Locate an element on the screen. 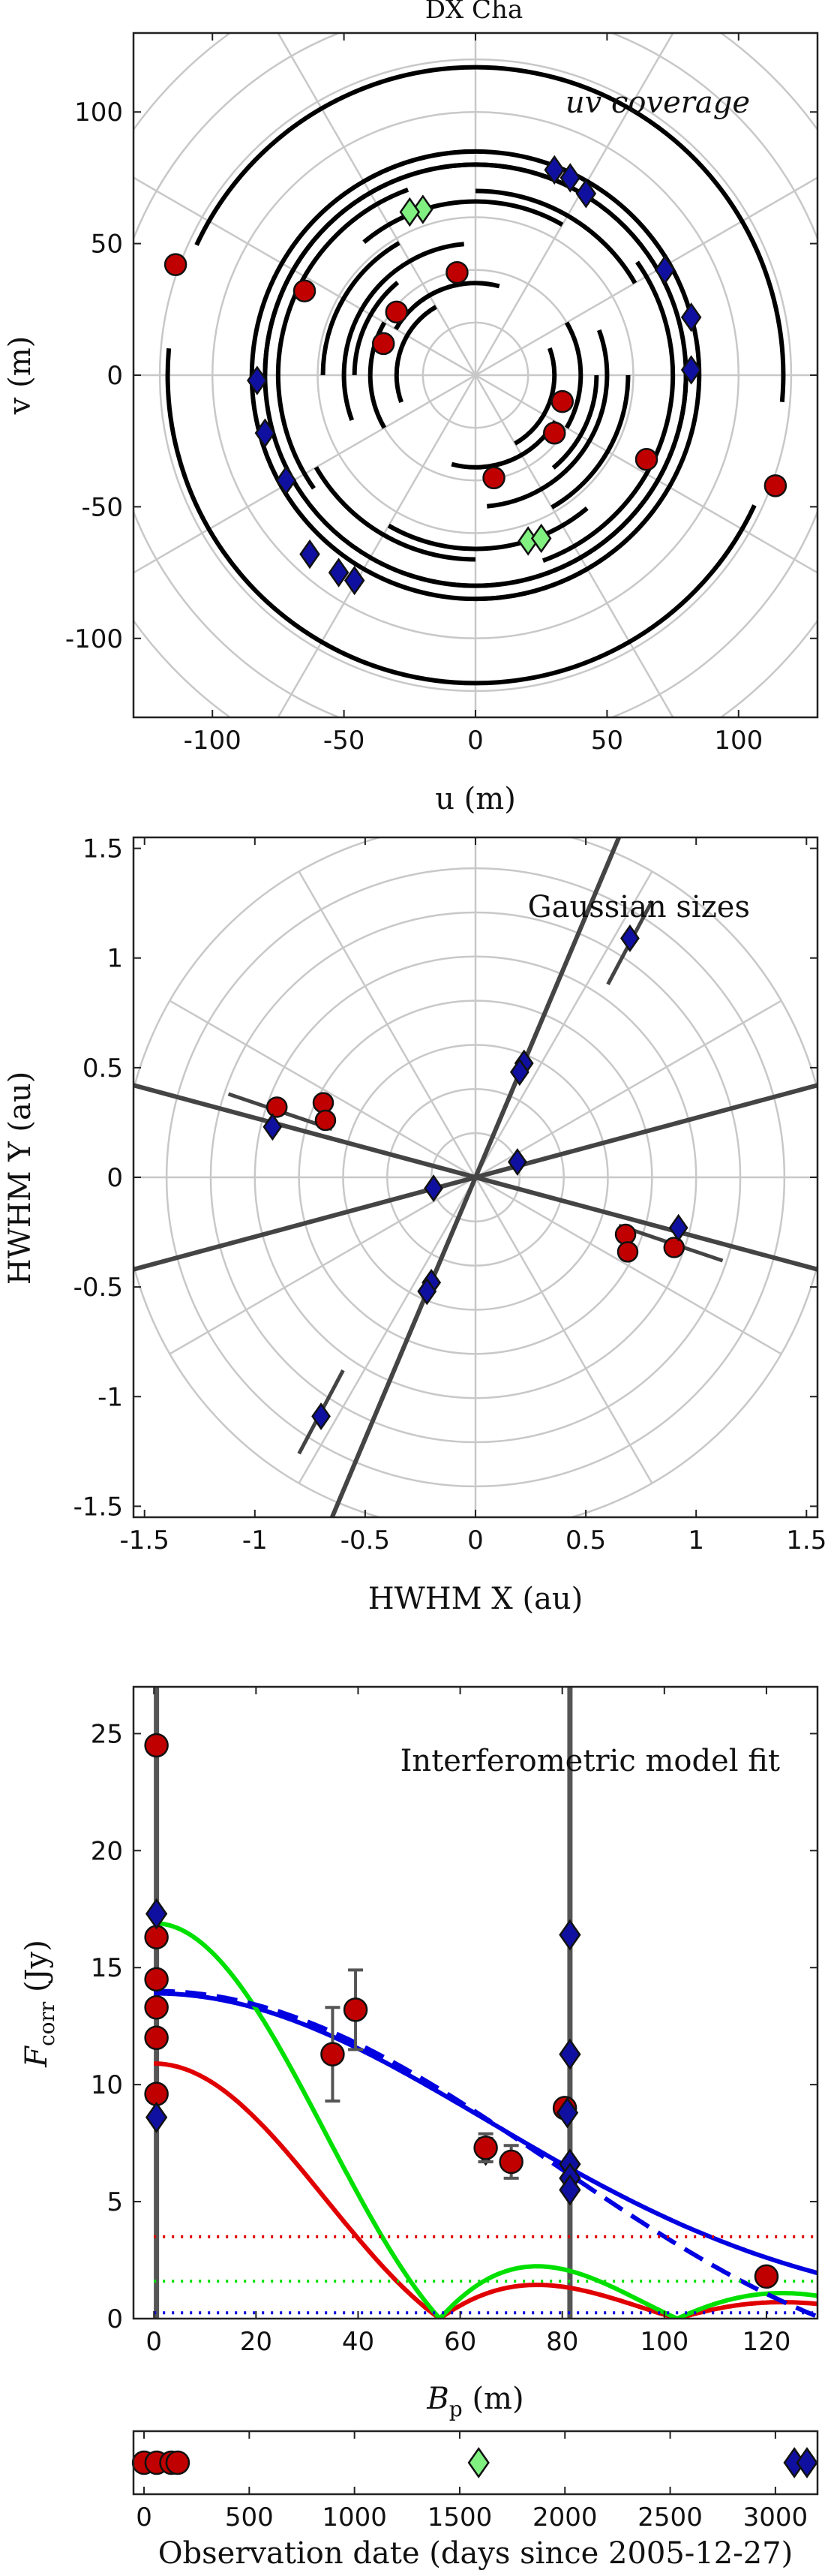 Image resolution: width=825 pixels, height=2576 pixels. x-tick-label: 3000 is located at coordinates (775, 2517).